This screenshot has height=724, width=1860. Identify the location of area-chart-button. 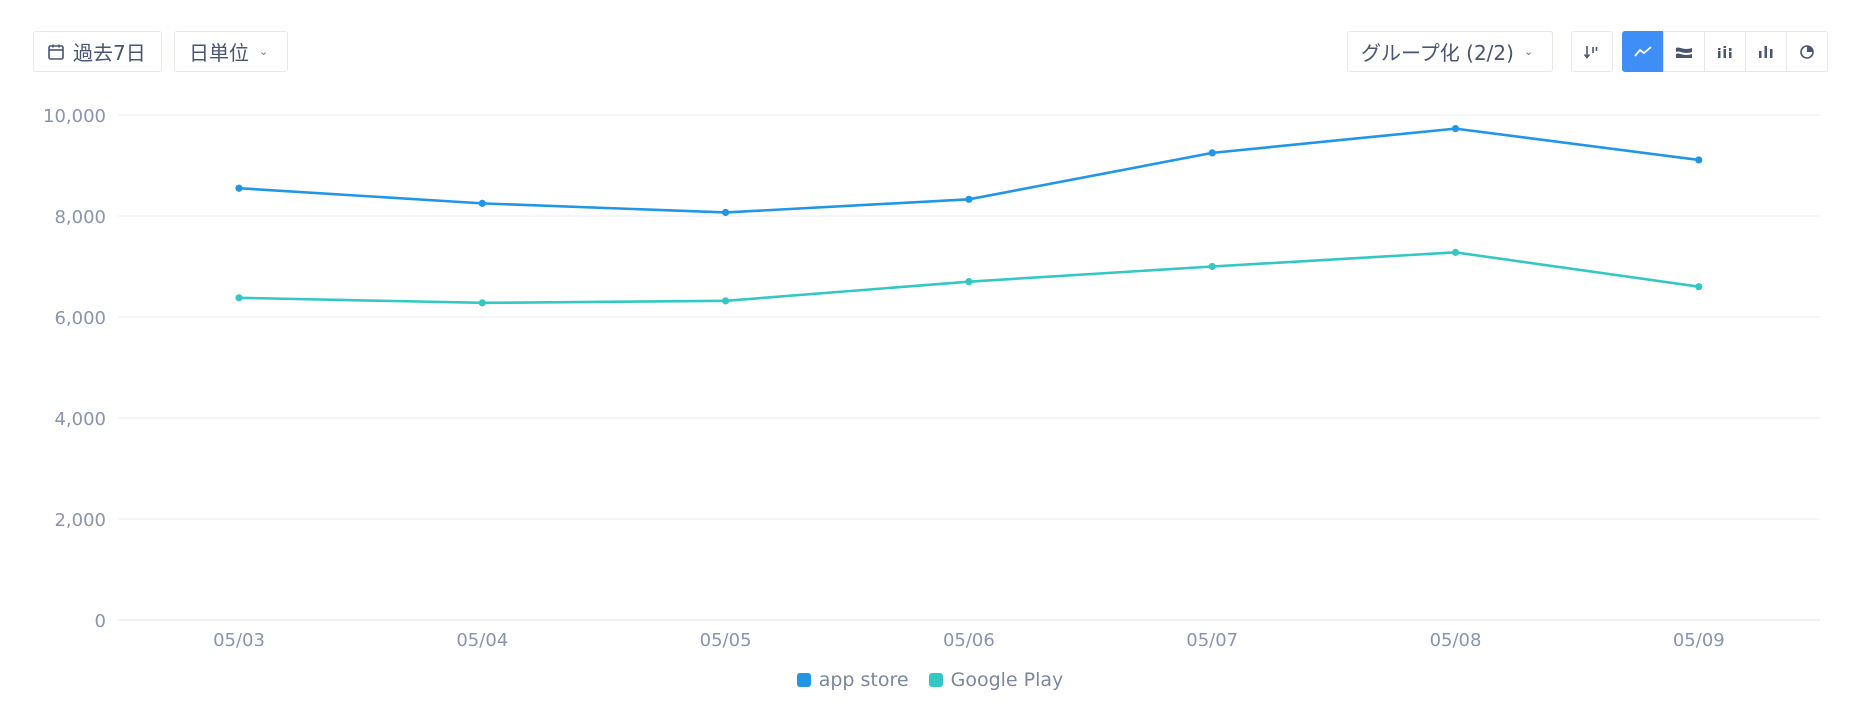
(1684, 51).